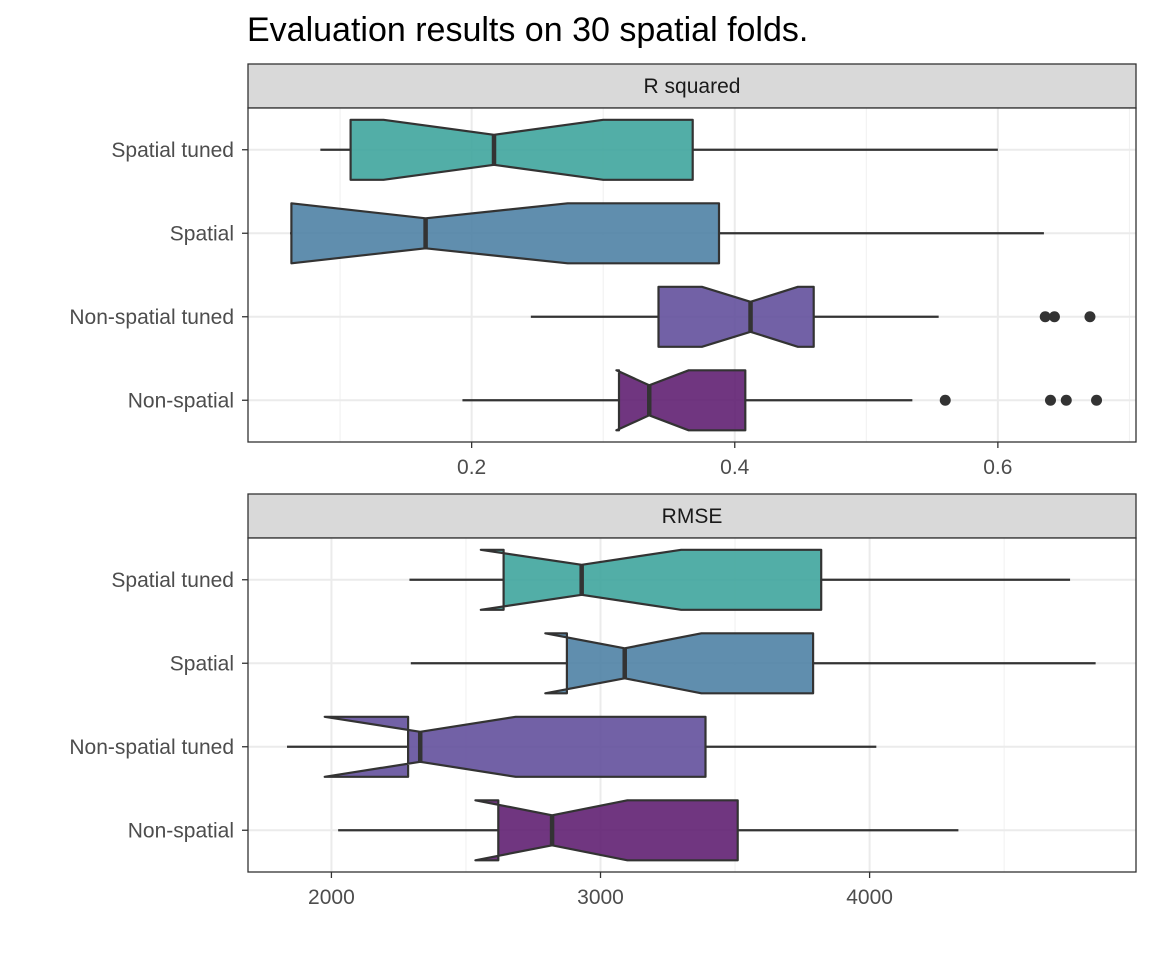  What do you see at coordinates (527, 30) in the screenshot?
I see `chart-title: Evaluation results on 30 spatial folds.` at bounding box center [527, 30].